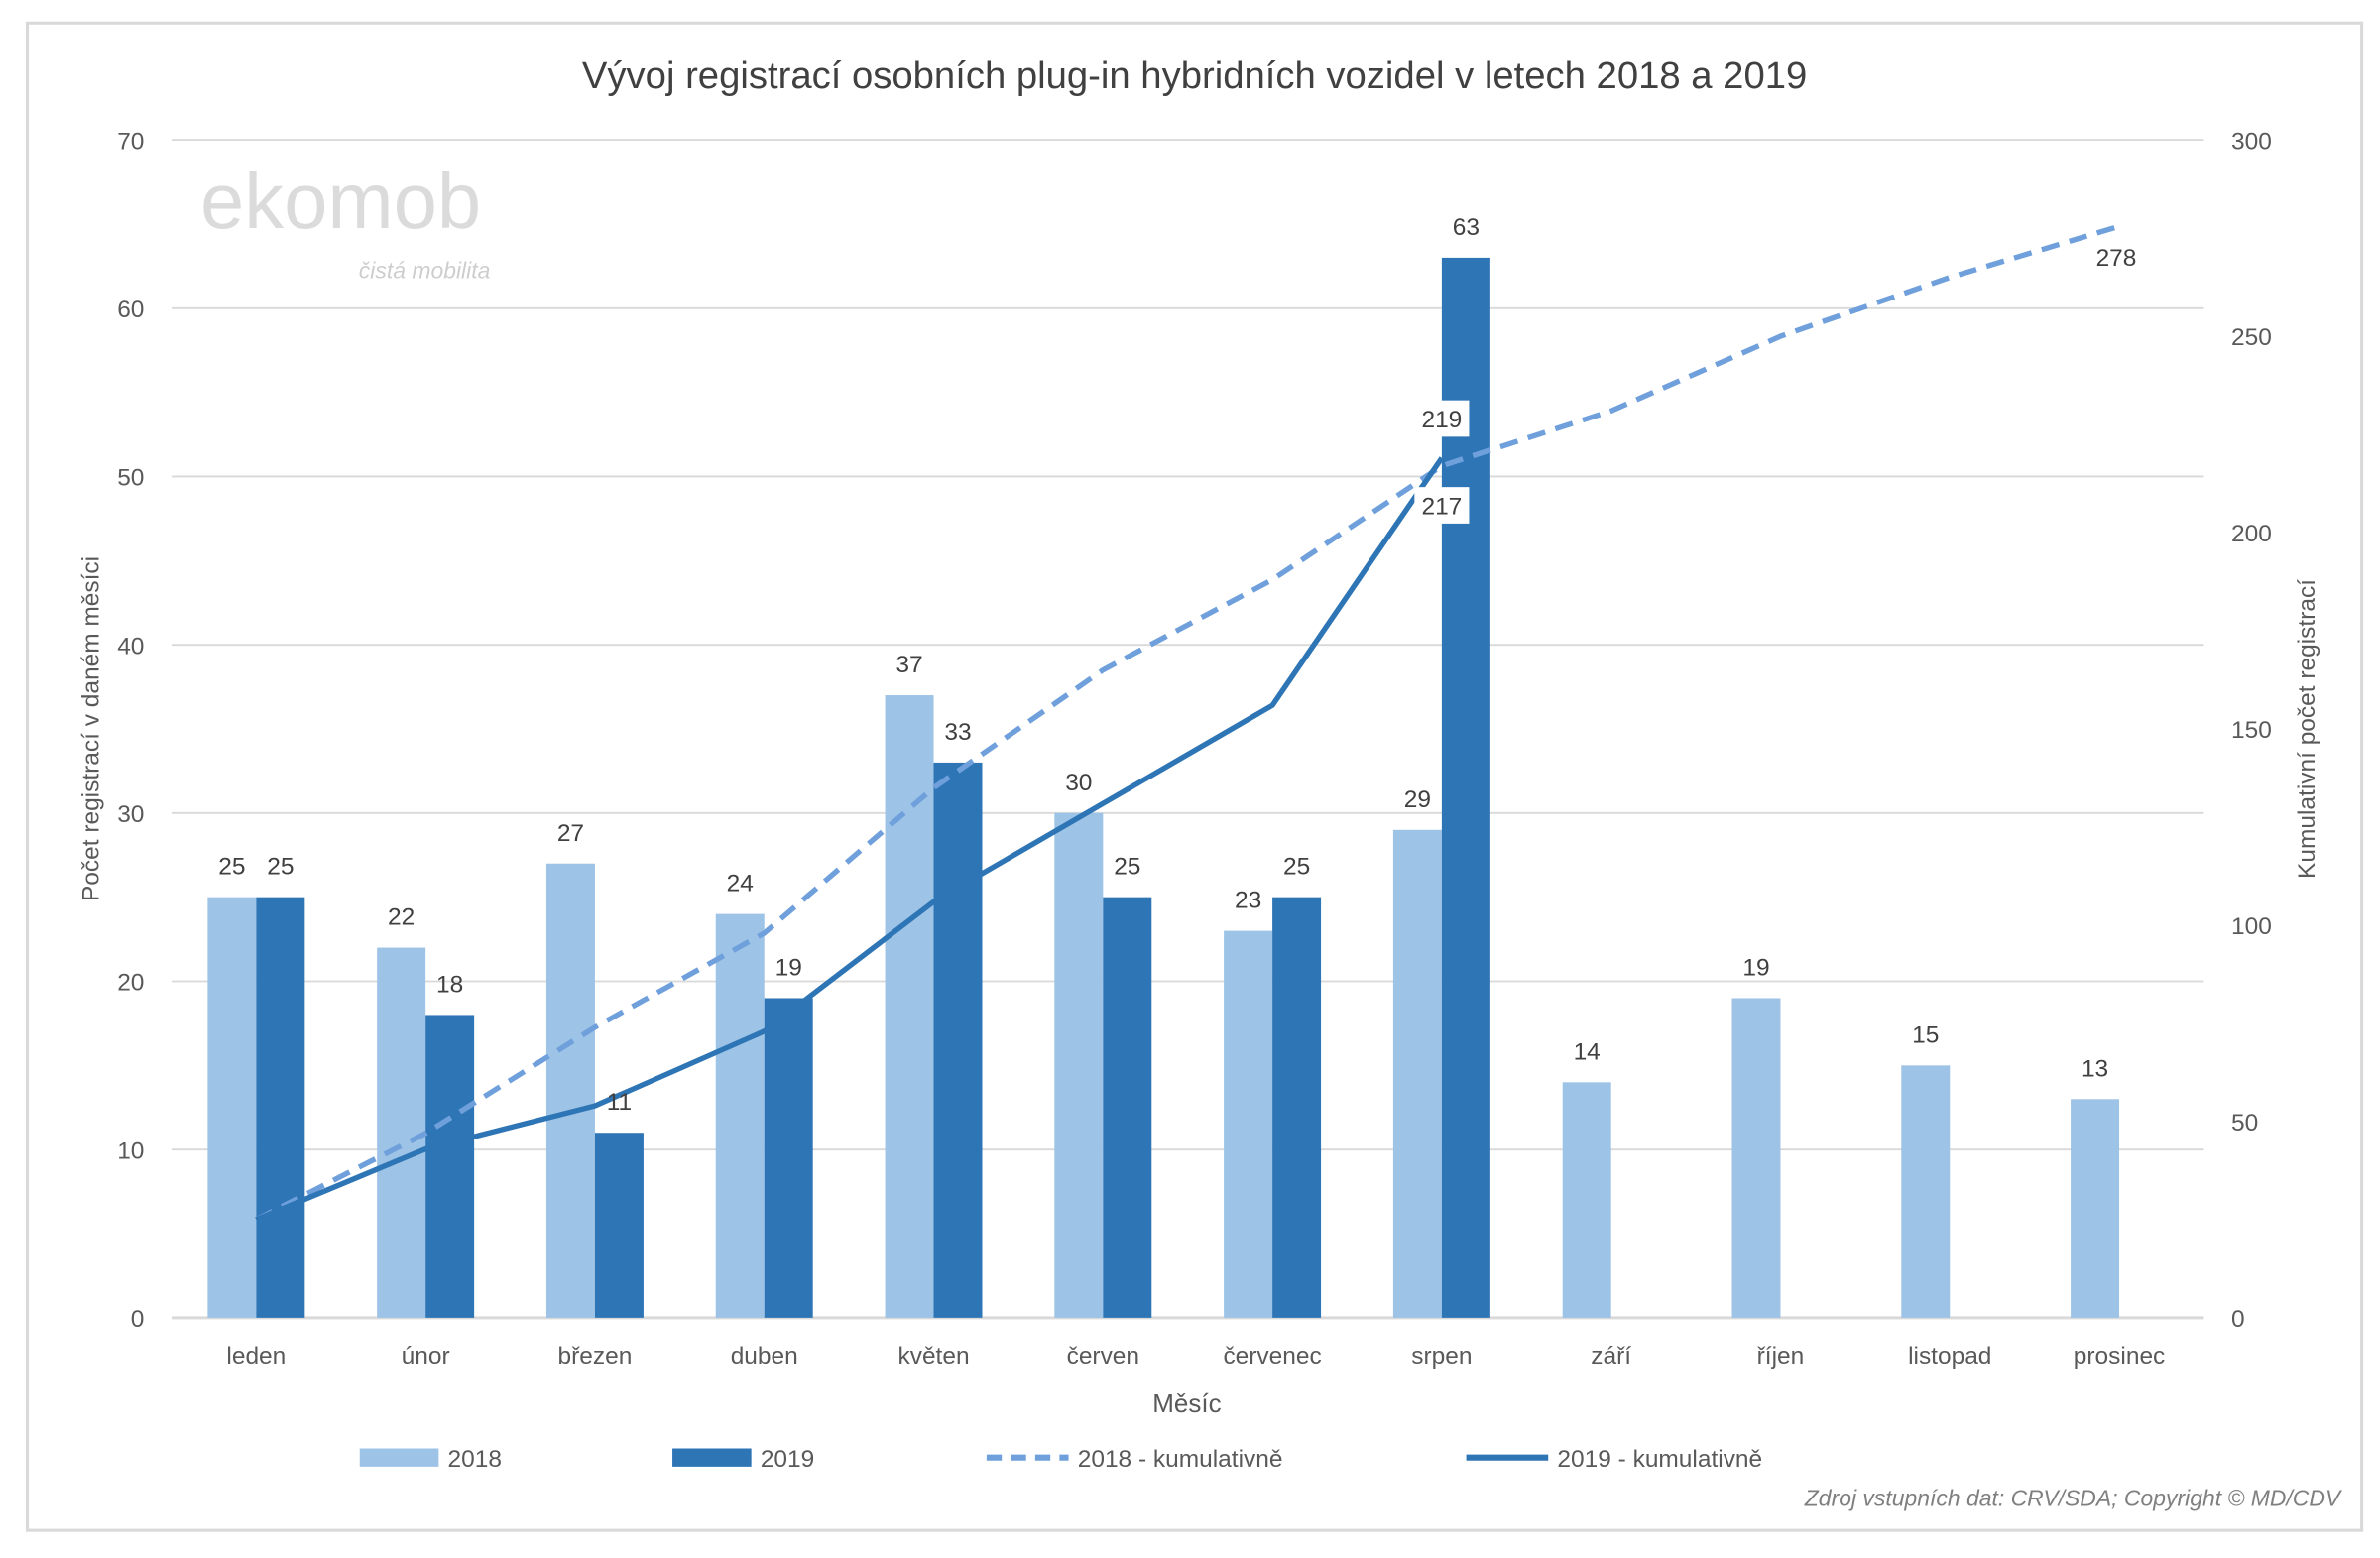 The image size is (2380, 1558). I want to click on y2-tick-label: 250, so click(2251, 337).